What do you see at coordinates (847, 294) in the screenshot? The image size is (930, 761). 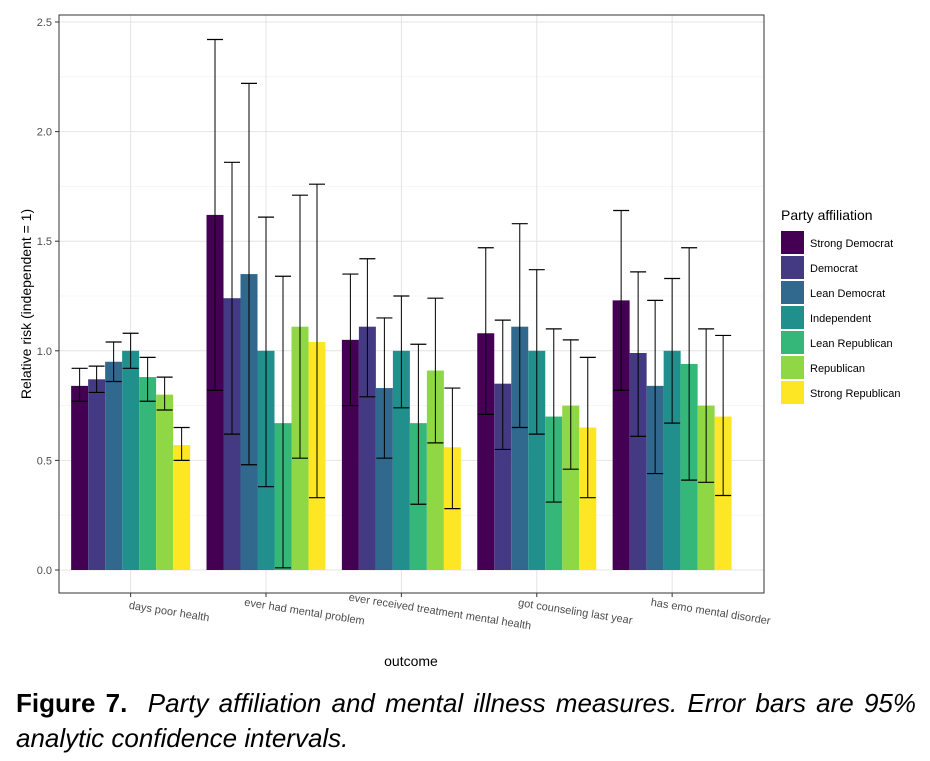 I see `legend-label: Lean Democrat` at bounding box center [847, 294].